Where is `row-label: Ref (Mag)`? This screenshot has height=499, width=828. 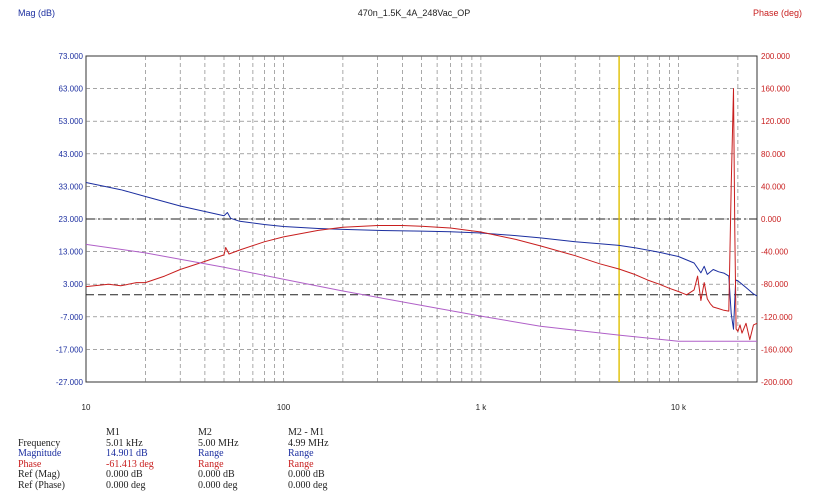 row-label: Ref (Mag) is located at coordinates (39, 475).